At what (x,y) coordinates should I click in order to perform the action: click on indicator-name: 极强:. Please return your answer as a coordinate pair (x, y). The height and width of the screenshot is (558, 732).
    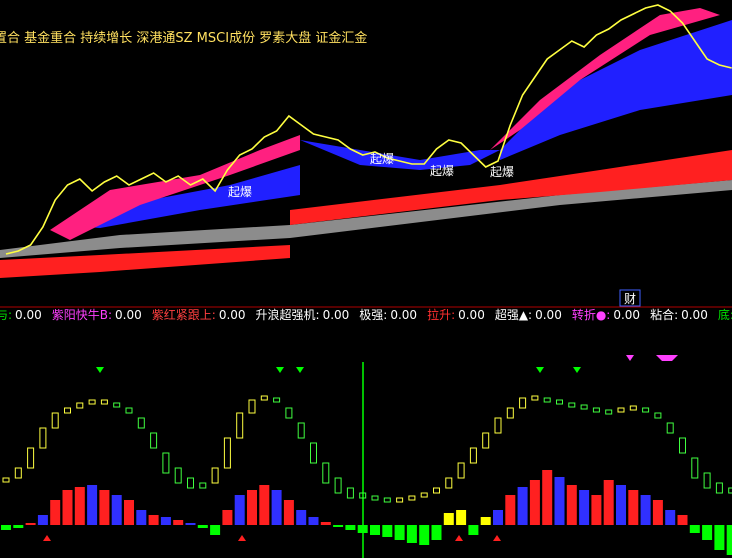
    Looking at the image, I should click on (373, 315).